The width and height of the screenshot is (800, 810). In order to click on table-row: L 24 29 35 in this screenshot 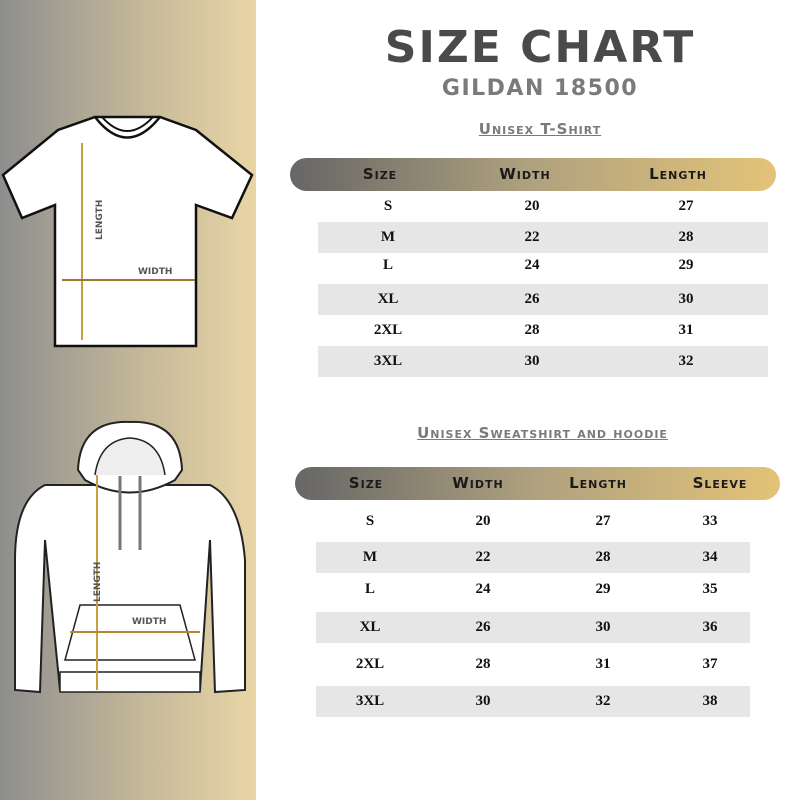, I will do `click(533, 589)`.